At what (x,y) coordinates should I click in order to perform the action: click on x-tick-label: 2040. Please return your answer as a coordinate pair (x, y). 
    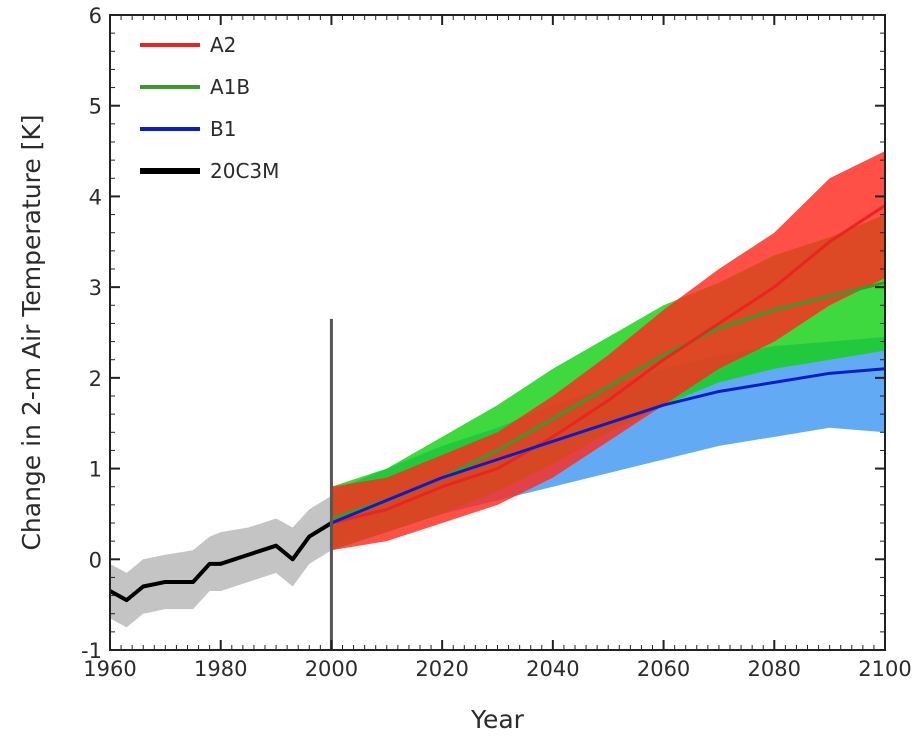
    Looking at the image, I should click on (552, 669).